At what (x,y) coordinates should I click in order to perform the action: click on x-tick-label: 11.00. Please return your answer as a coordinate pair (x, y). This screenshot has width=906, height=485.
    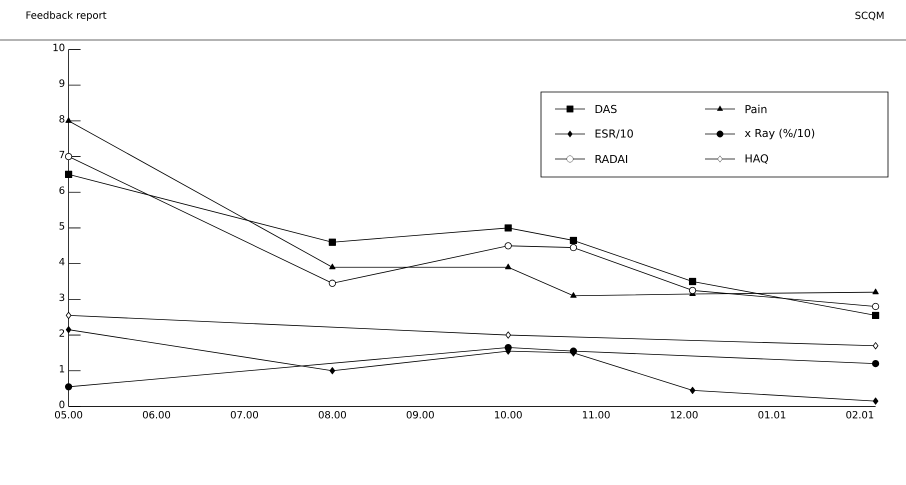
    Looking at the image, I should click on (596, 414).